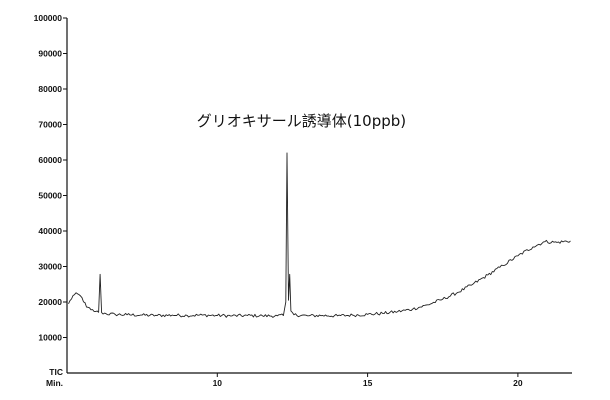 This screenshot has width=610, height=400. I want to click on y-tick-label: 10000, so click(50, 338).